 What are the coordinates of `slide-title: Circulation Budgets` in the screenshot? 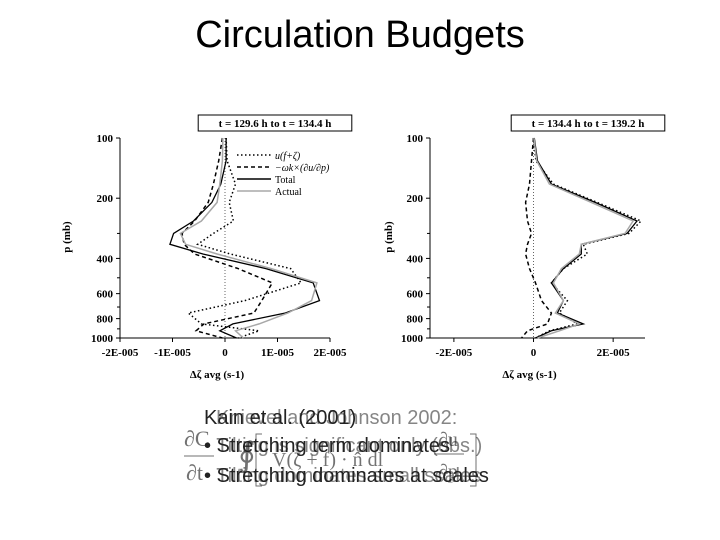 It's located at (360, 35).